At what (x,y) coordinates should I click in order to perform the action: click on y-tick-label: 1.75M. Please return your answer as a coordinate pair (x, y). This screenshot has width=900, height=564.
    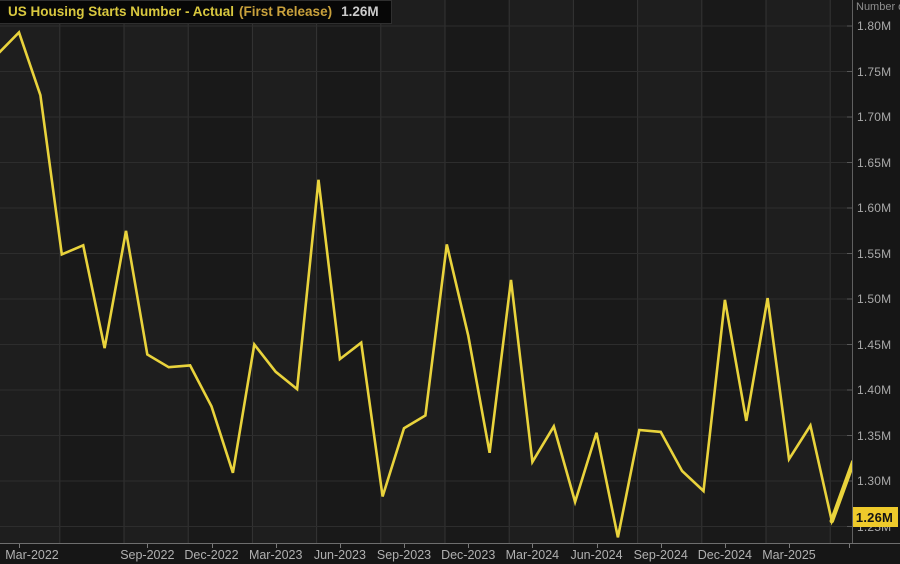
    Looking at the image, I should click on (874, 71).